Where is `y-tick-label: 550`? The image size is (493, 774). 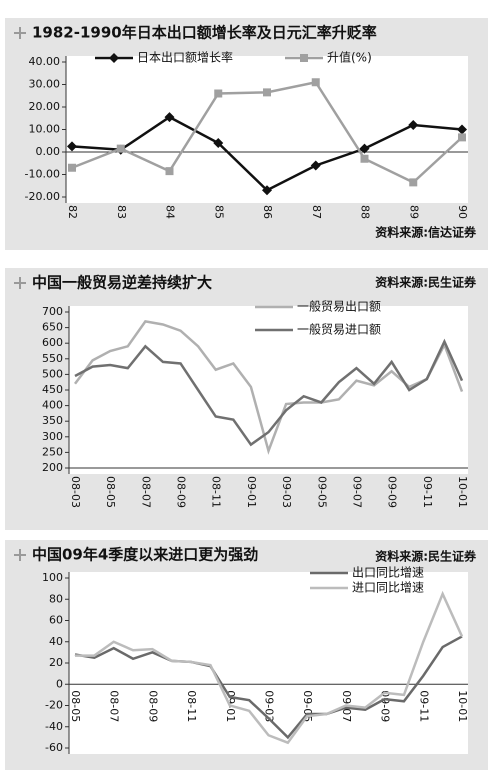
y-tick-label: 550 is located at coordinates (52, 358).